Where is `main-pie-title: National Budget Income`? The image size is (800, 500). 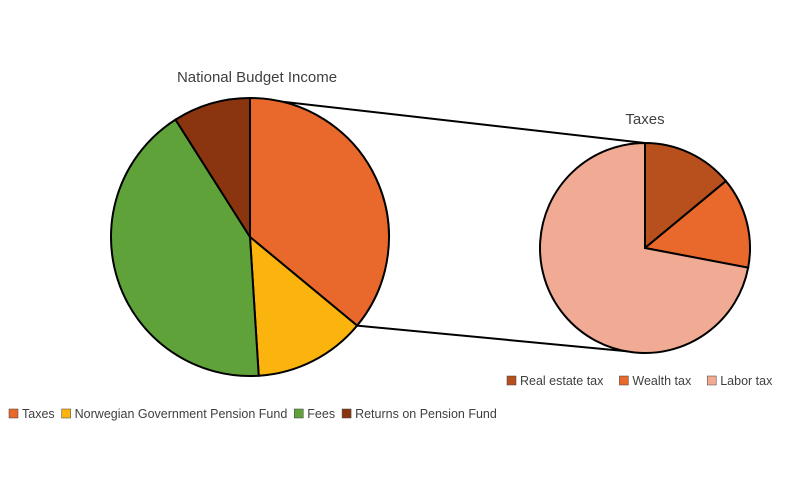
main-pie-title: National Budget Income is located at coordinates (257, 77).